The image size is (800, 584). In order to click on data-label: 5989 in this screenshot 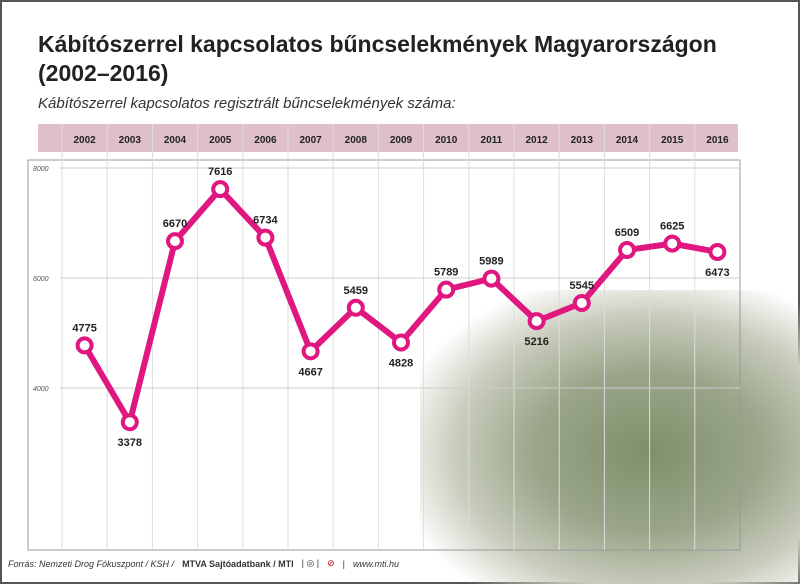, I will do `click(491, 262)`.